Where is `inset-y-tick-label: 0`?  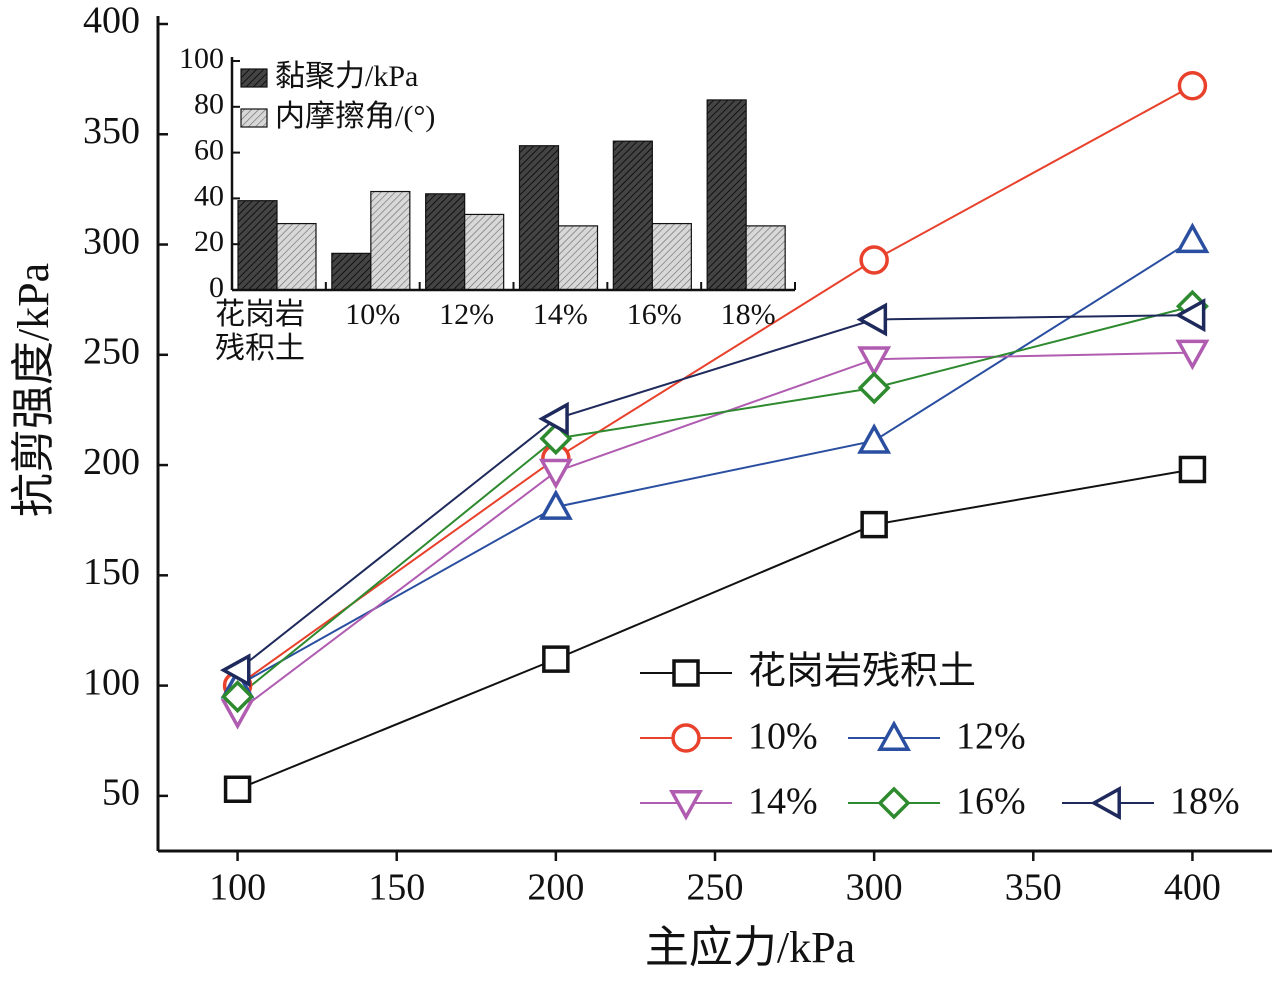
inset-y-tick-label: 0 is located at coordinates (216, 287).